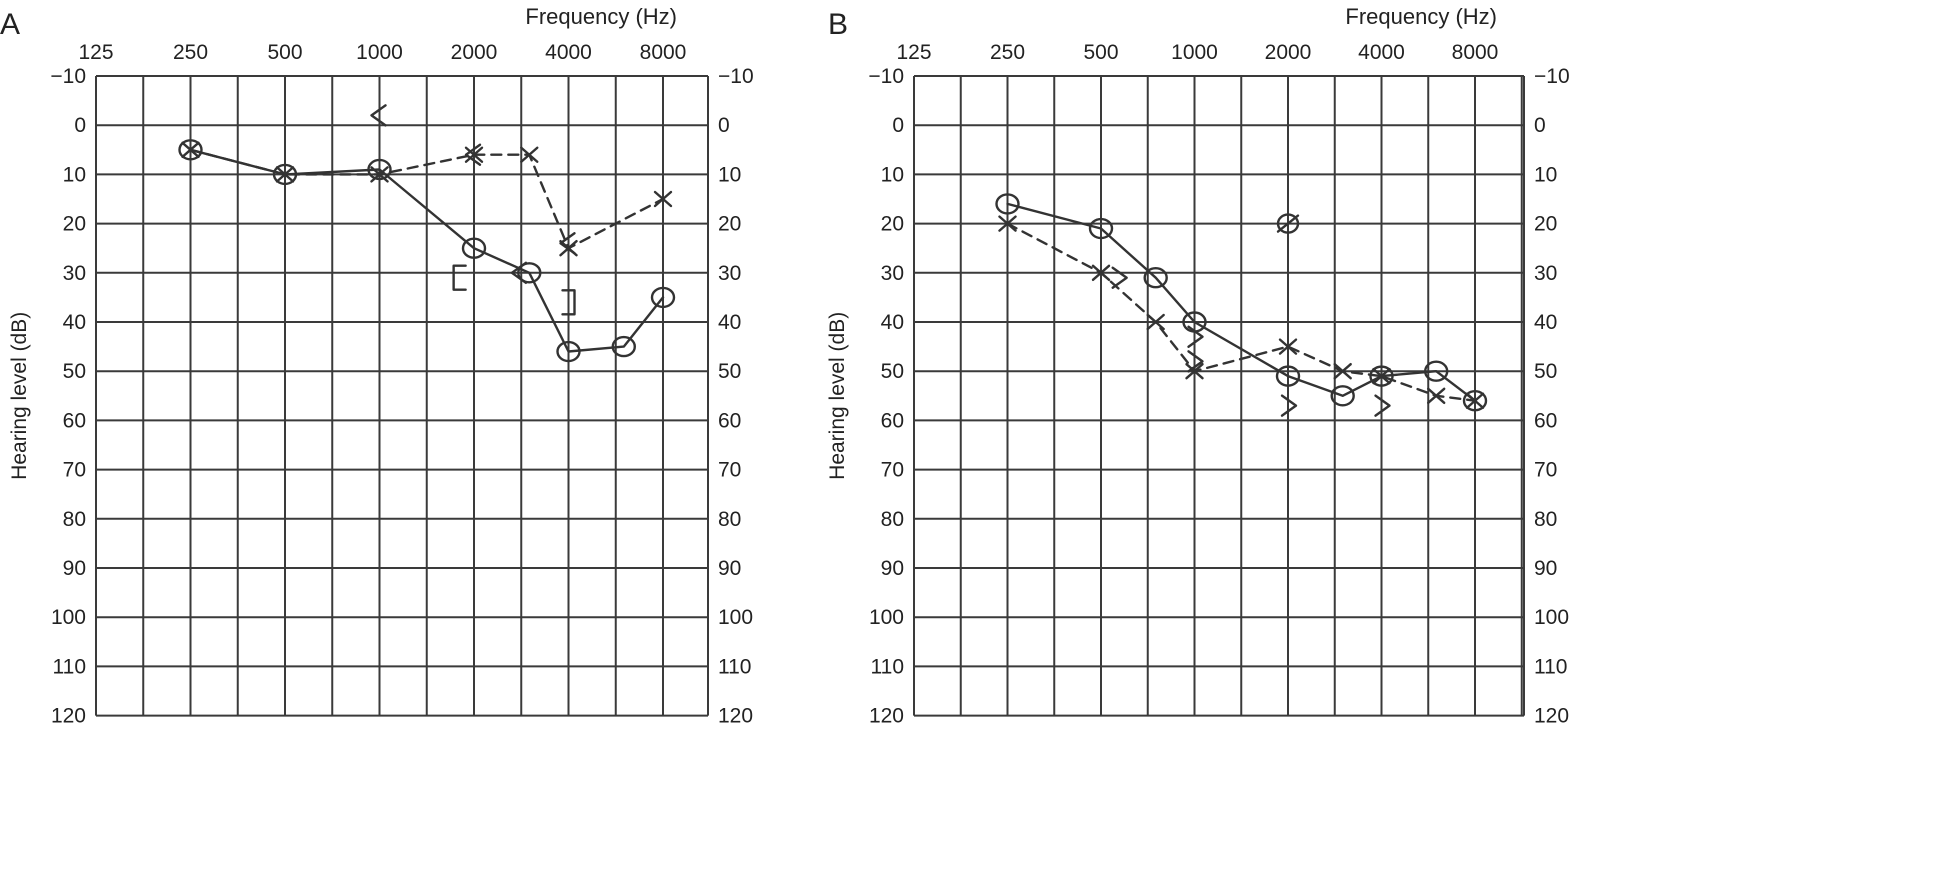  I want to click on y-tick-label-right: 30, so click(729, 273).